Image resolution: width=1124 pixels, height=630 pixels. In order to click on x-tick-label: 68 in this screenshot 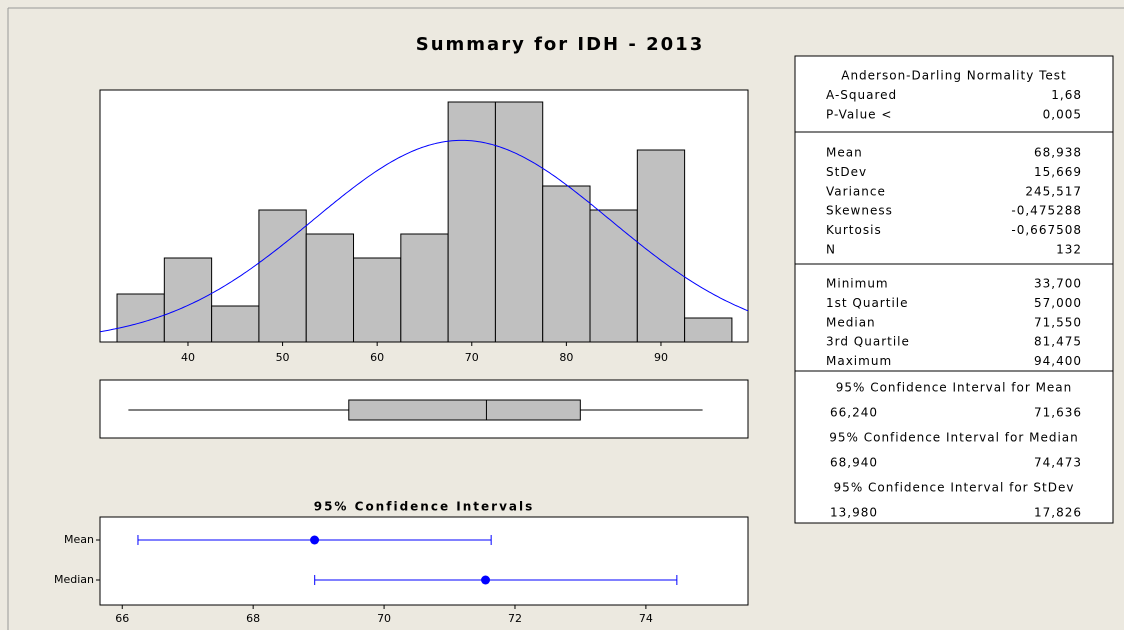, I will do `click(253, 618)`.